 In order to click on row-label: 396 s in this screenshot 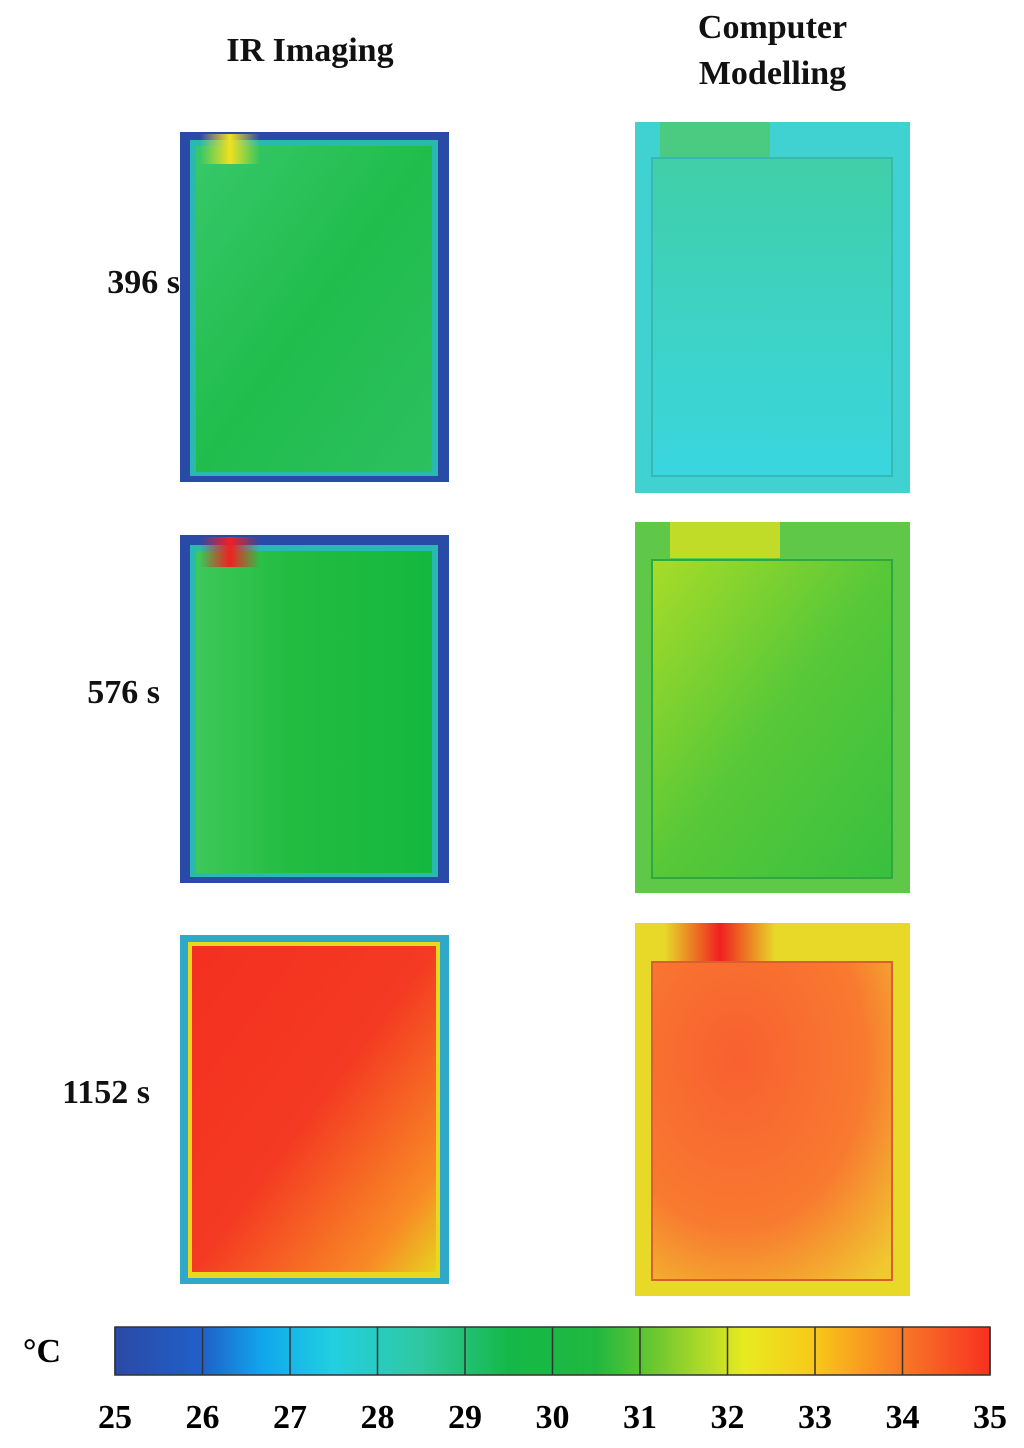, I will do `click(143, 282)`.